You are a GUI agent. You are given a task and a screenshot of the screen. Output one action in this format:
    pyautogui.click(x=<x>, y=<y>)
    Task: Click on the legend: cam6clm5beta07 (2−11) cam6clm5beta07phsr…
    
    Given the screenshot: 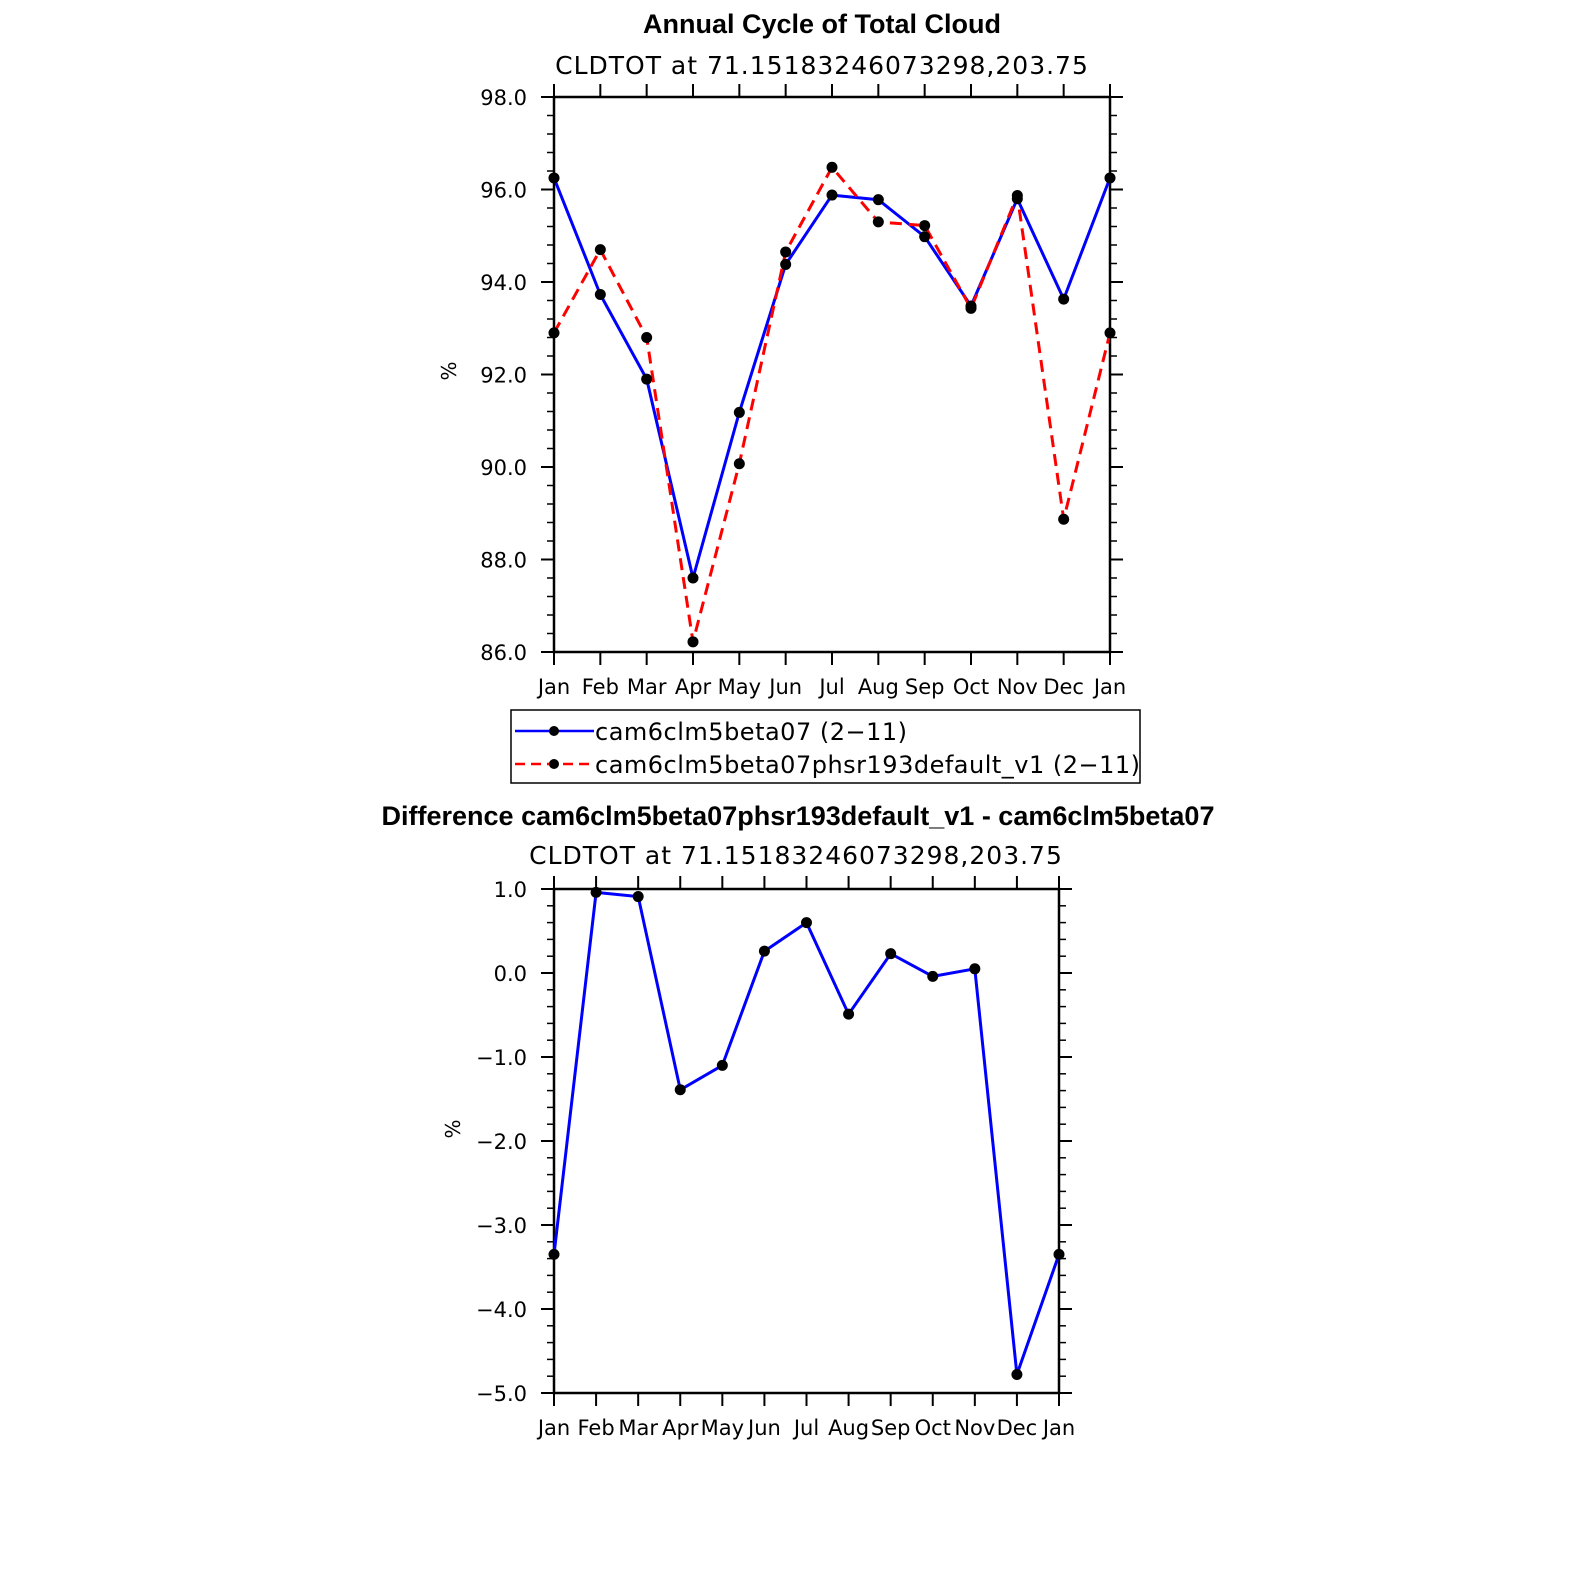 What is the action you would take?
    pyautogui.click(x=825, y=746)
    